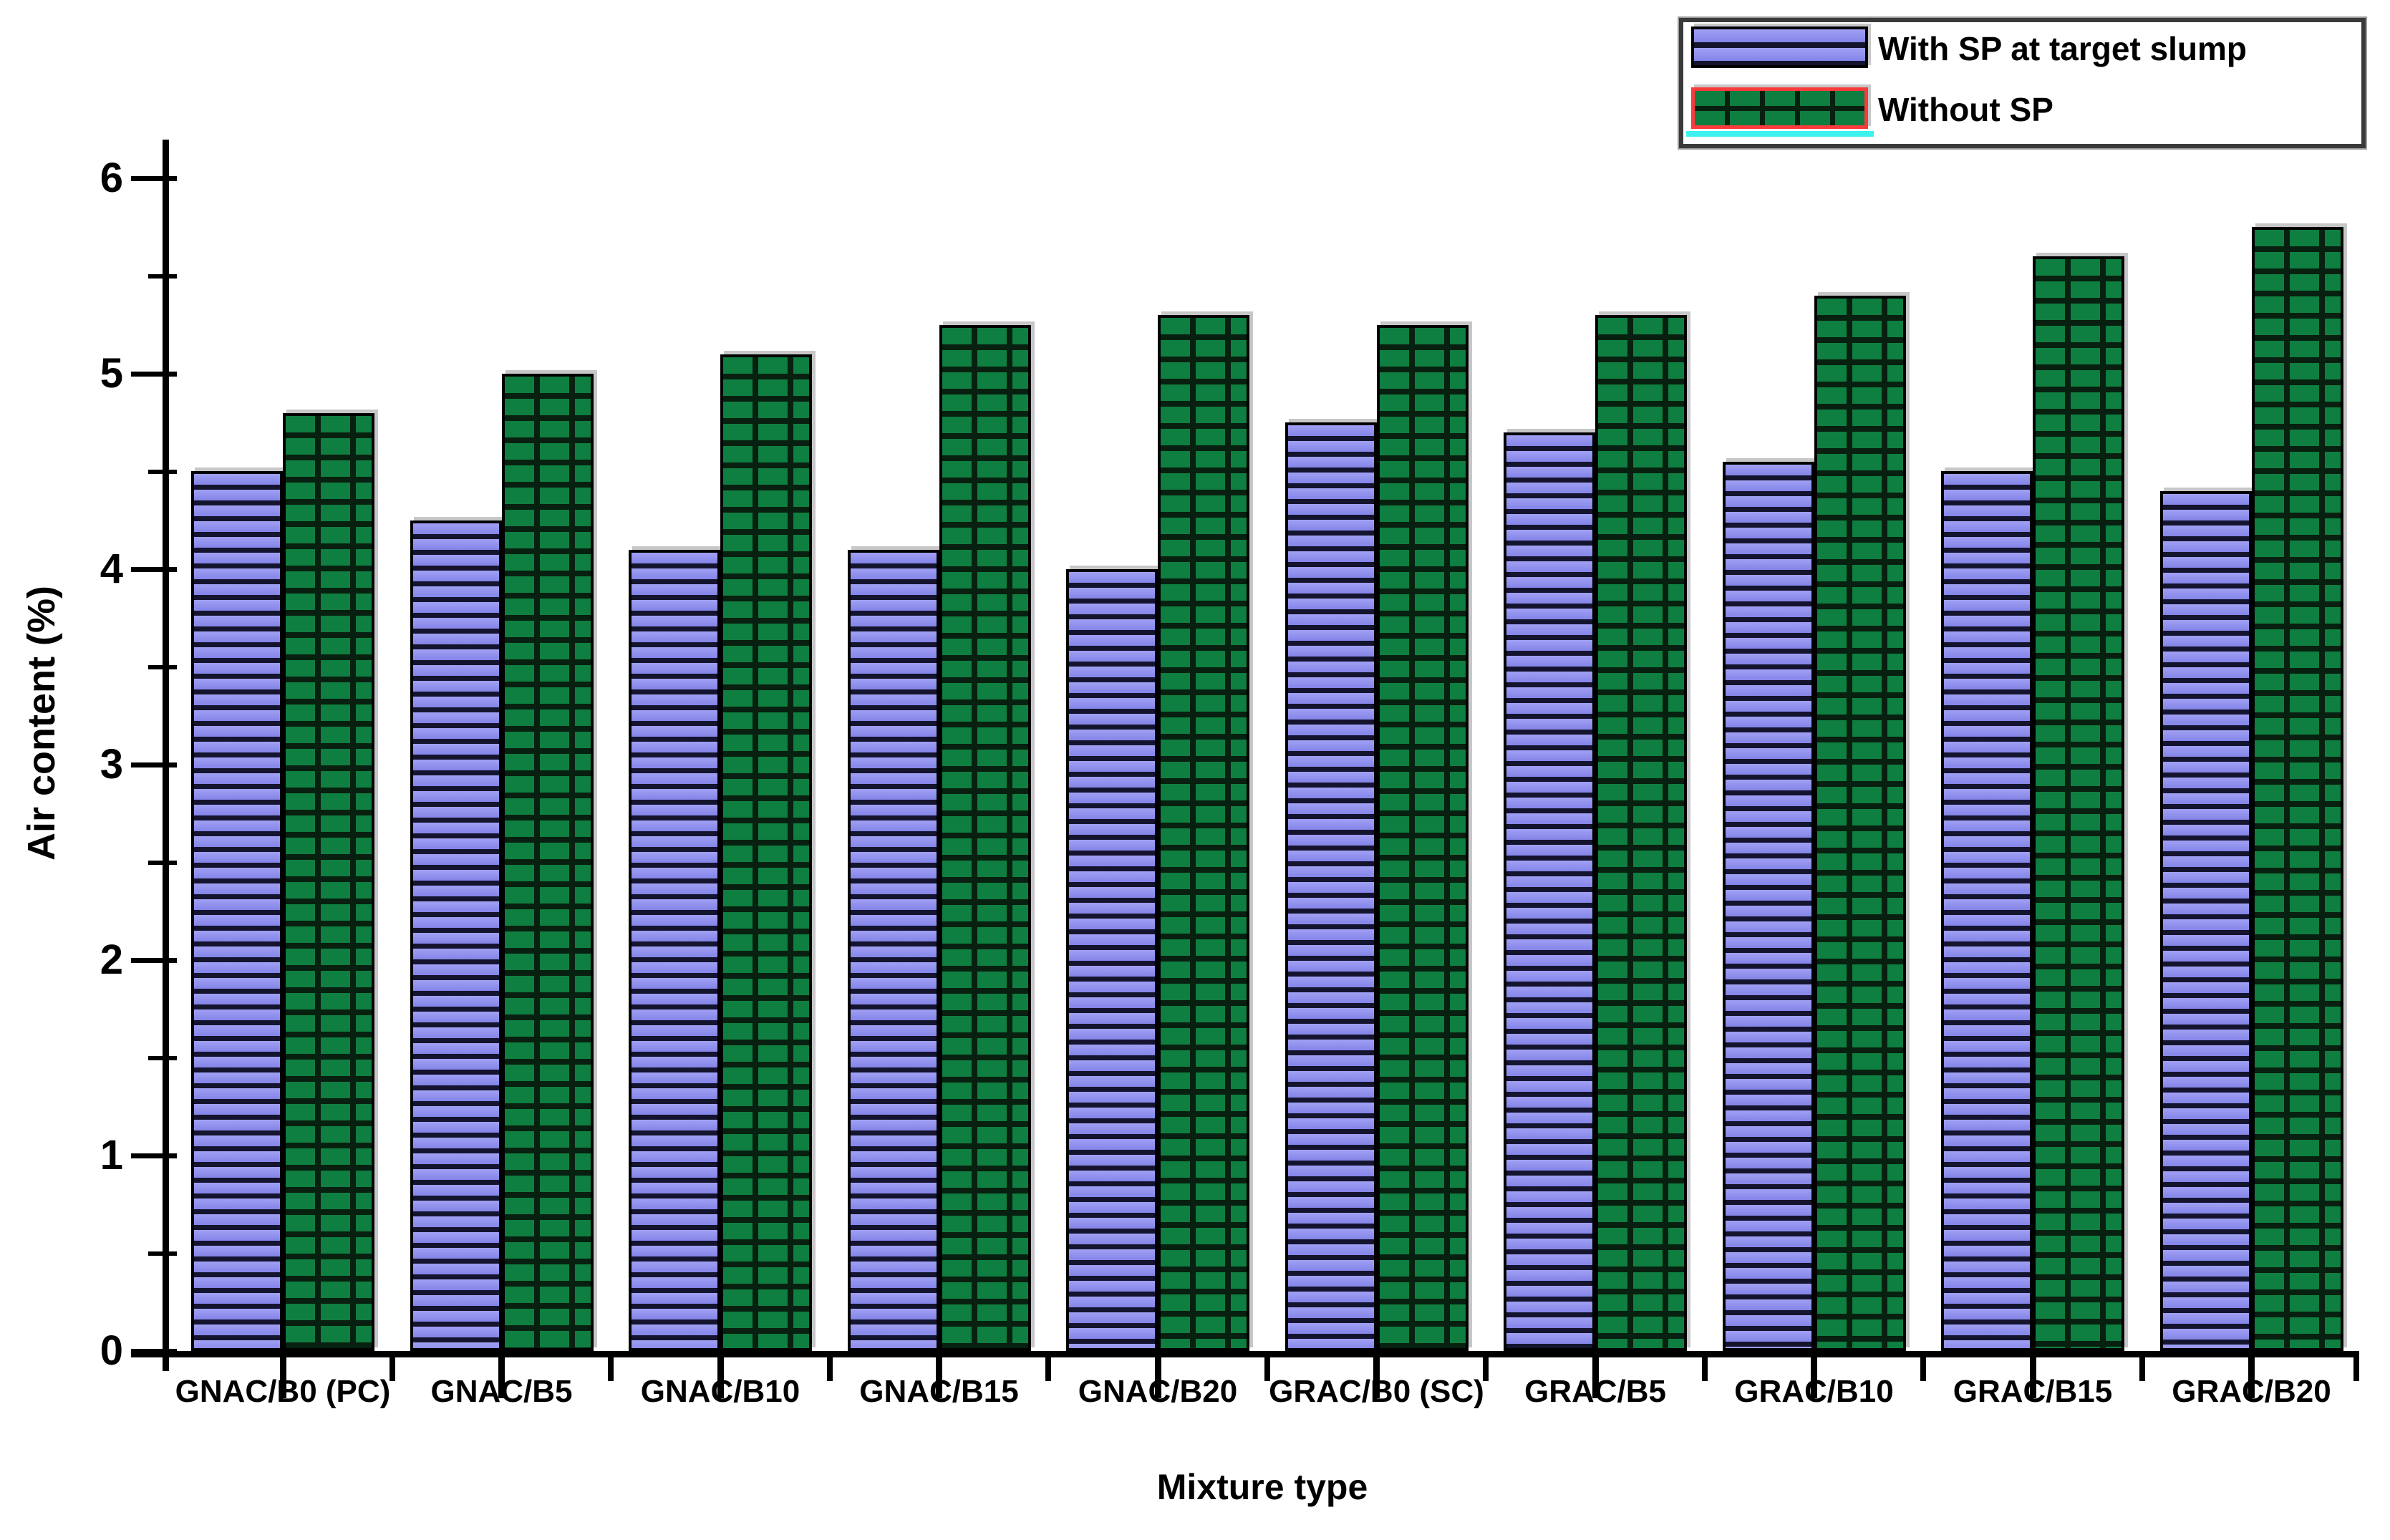 This screenshot has height=1540, width=2390. Describe the element at coordinates (111, 960) in the screenshot. I see `y-tick-label: 2` at that location.